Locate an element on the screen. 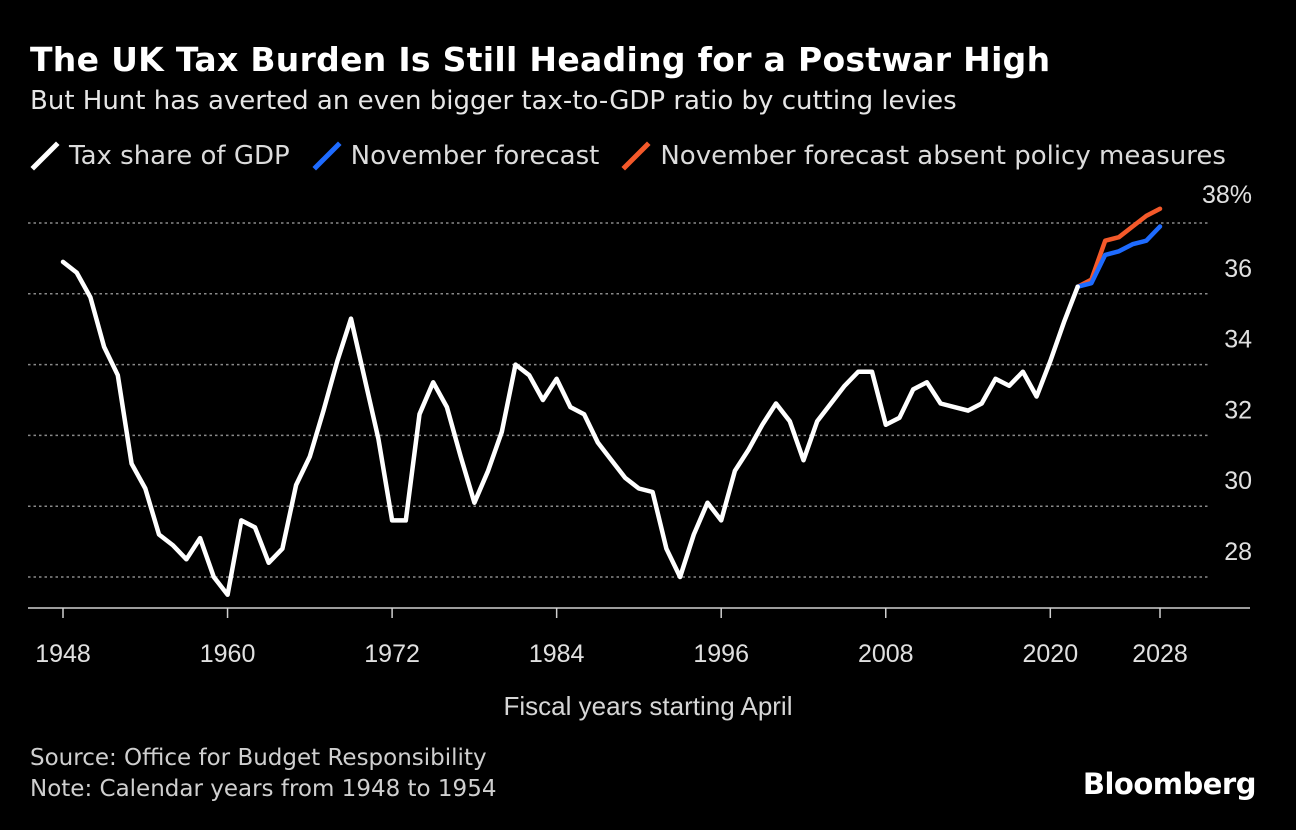  y-tick-label: 30 is located at coordinates (1238, 481).